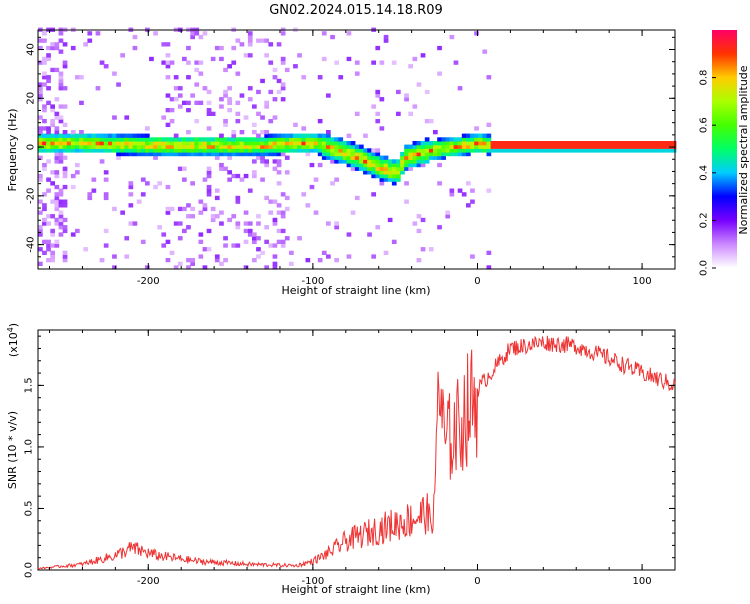  I want to click on spectrogram-ytick-label: 20, so click(31, 98).